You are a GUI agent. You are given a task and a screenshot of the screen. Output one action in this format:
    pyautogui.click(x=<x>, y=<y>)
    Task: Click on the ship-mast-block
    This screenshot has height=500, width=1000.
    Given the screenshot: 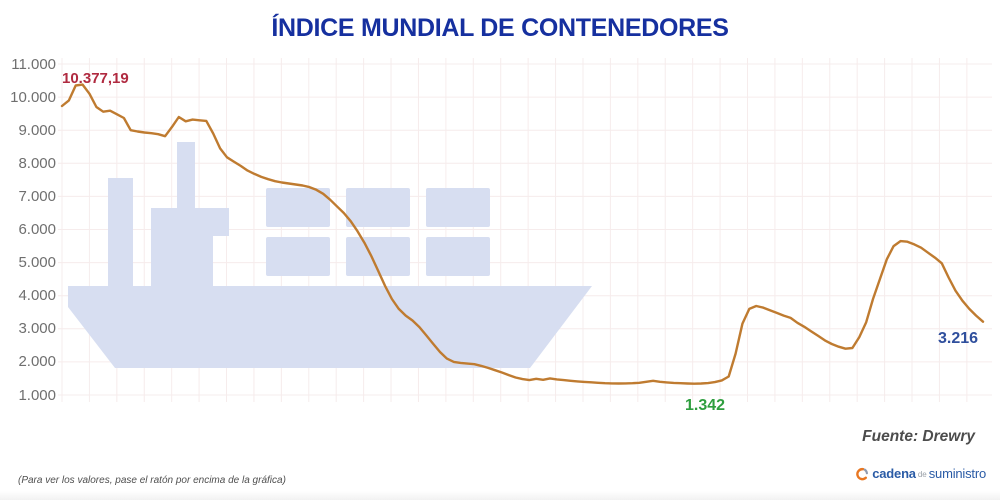 What is the action you would take?
    pyautogui.click(x=186, y=214)
    